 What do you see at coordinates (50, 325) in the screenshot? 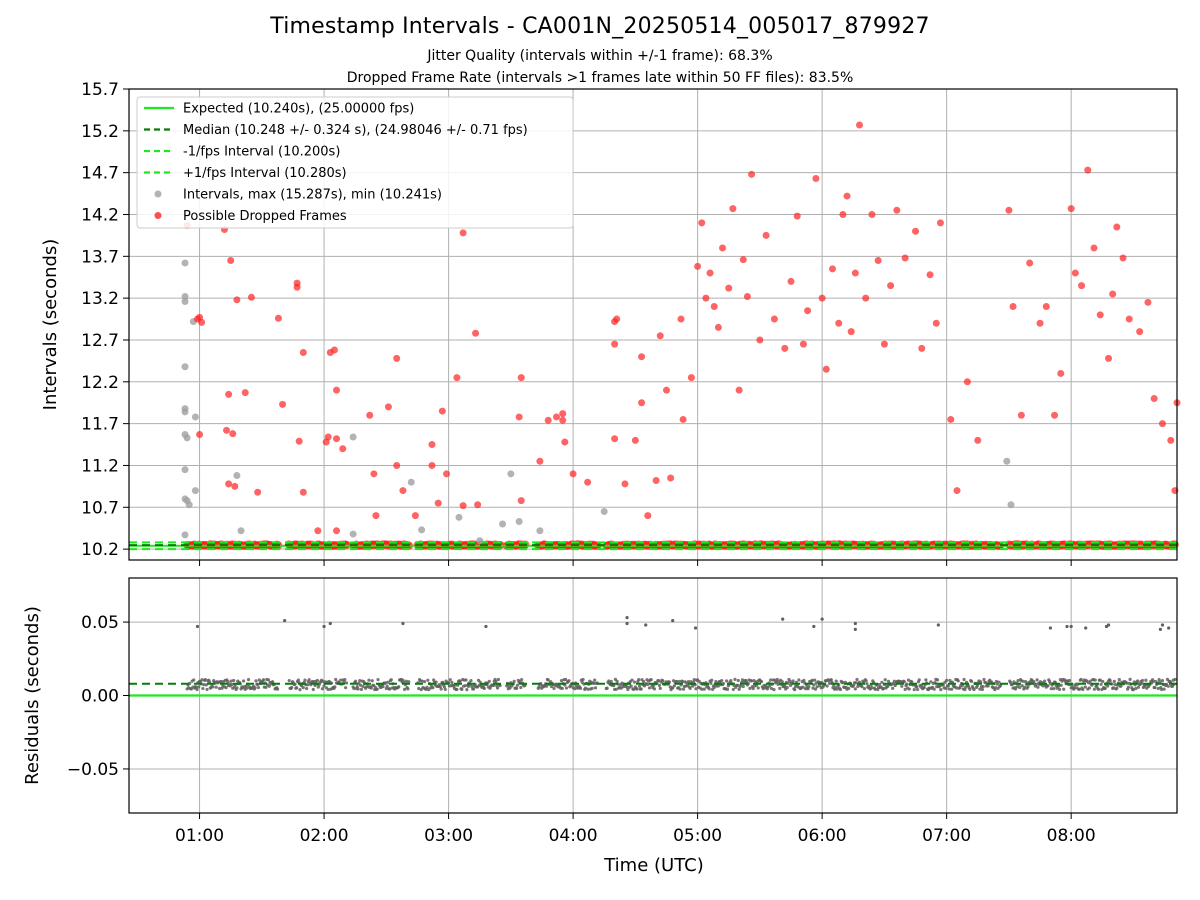
I see `y-axis-label-intervals: Intervals (seconds)` at bounding box center [50, 325].